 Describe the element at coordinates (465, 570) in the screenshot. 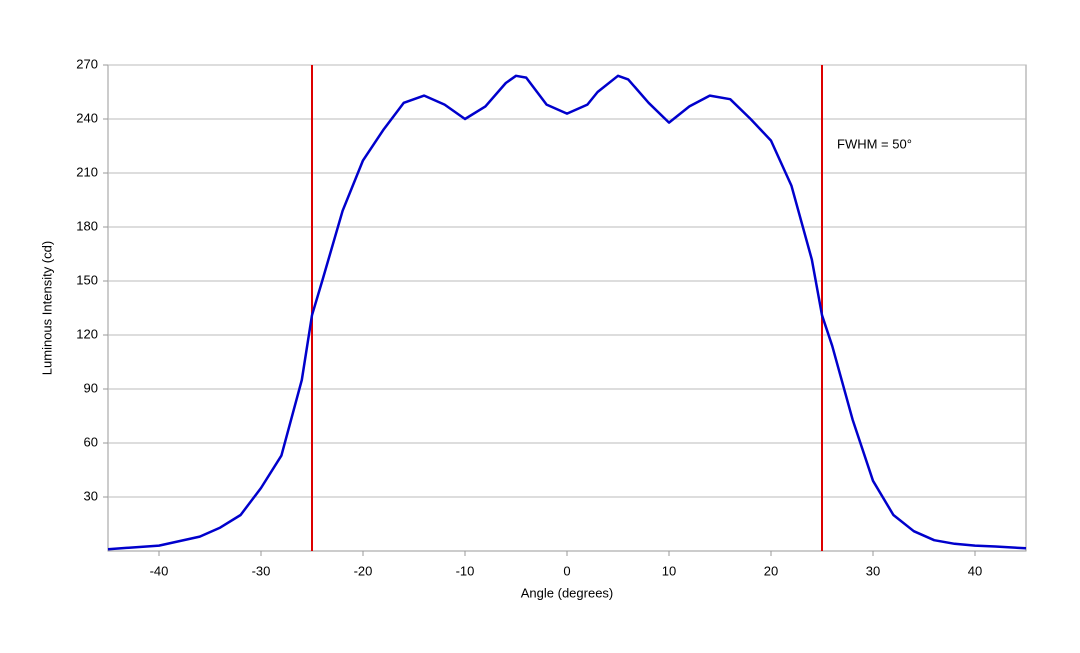

I see `x-tick-label: -10` at that location.